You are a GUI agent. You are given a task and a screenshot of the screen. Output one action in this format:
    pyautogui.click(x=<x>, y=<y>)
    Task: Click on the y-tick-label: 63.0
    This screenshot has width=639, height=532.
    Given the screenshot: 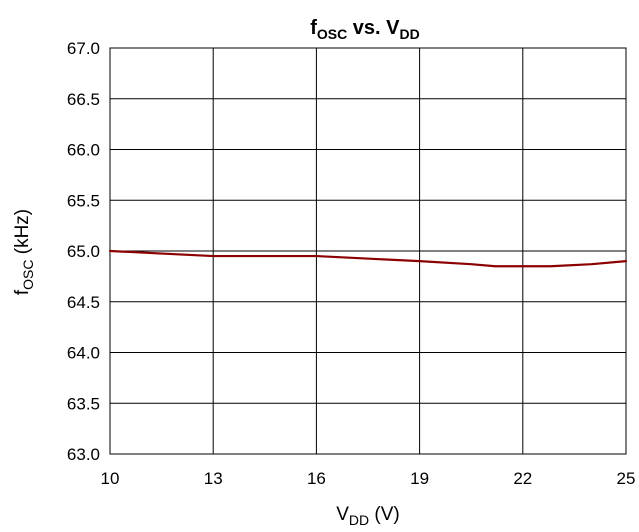 What is the action you would take?
    pyautogui.click(x=83, y=454)
    